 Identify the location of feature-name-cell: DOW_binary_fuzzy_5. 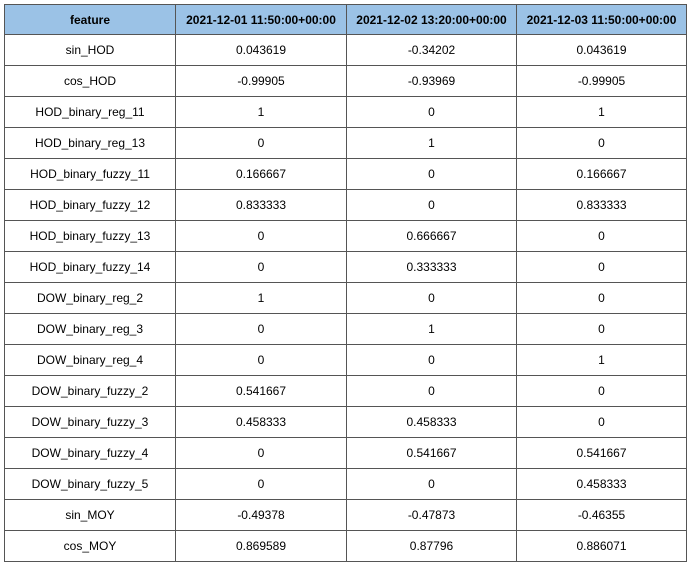
(90, 484).